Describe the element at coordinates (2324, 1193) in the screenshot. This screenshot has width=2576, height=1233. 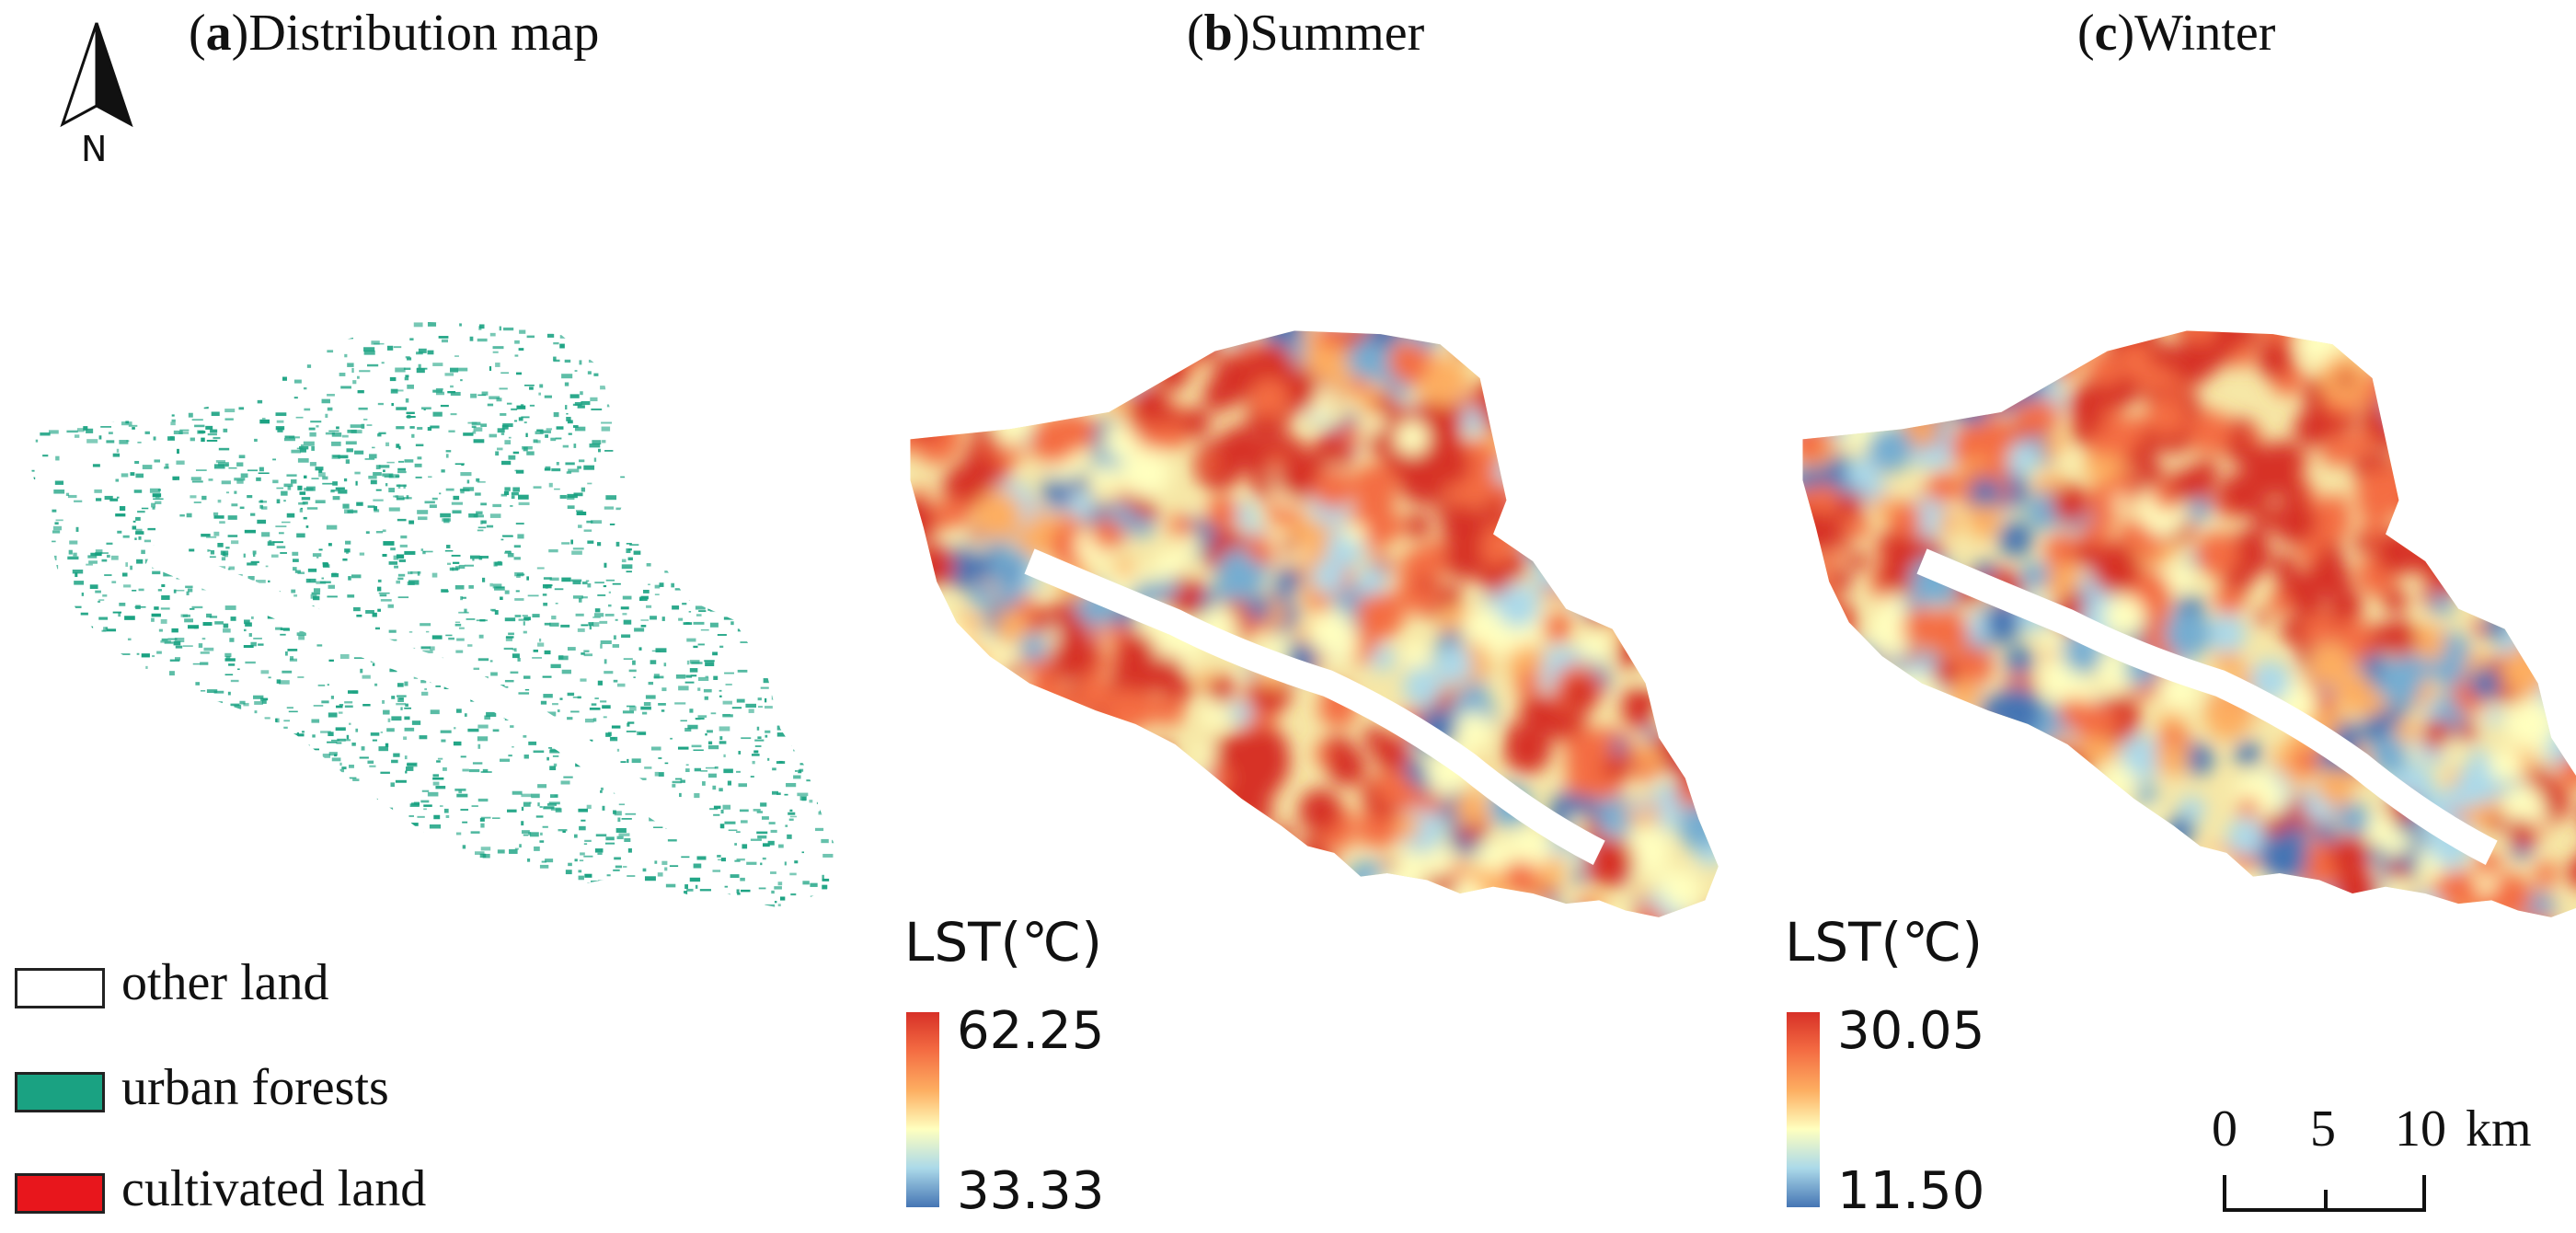
I see `scale-bar` at that location.